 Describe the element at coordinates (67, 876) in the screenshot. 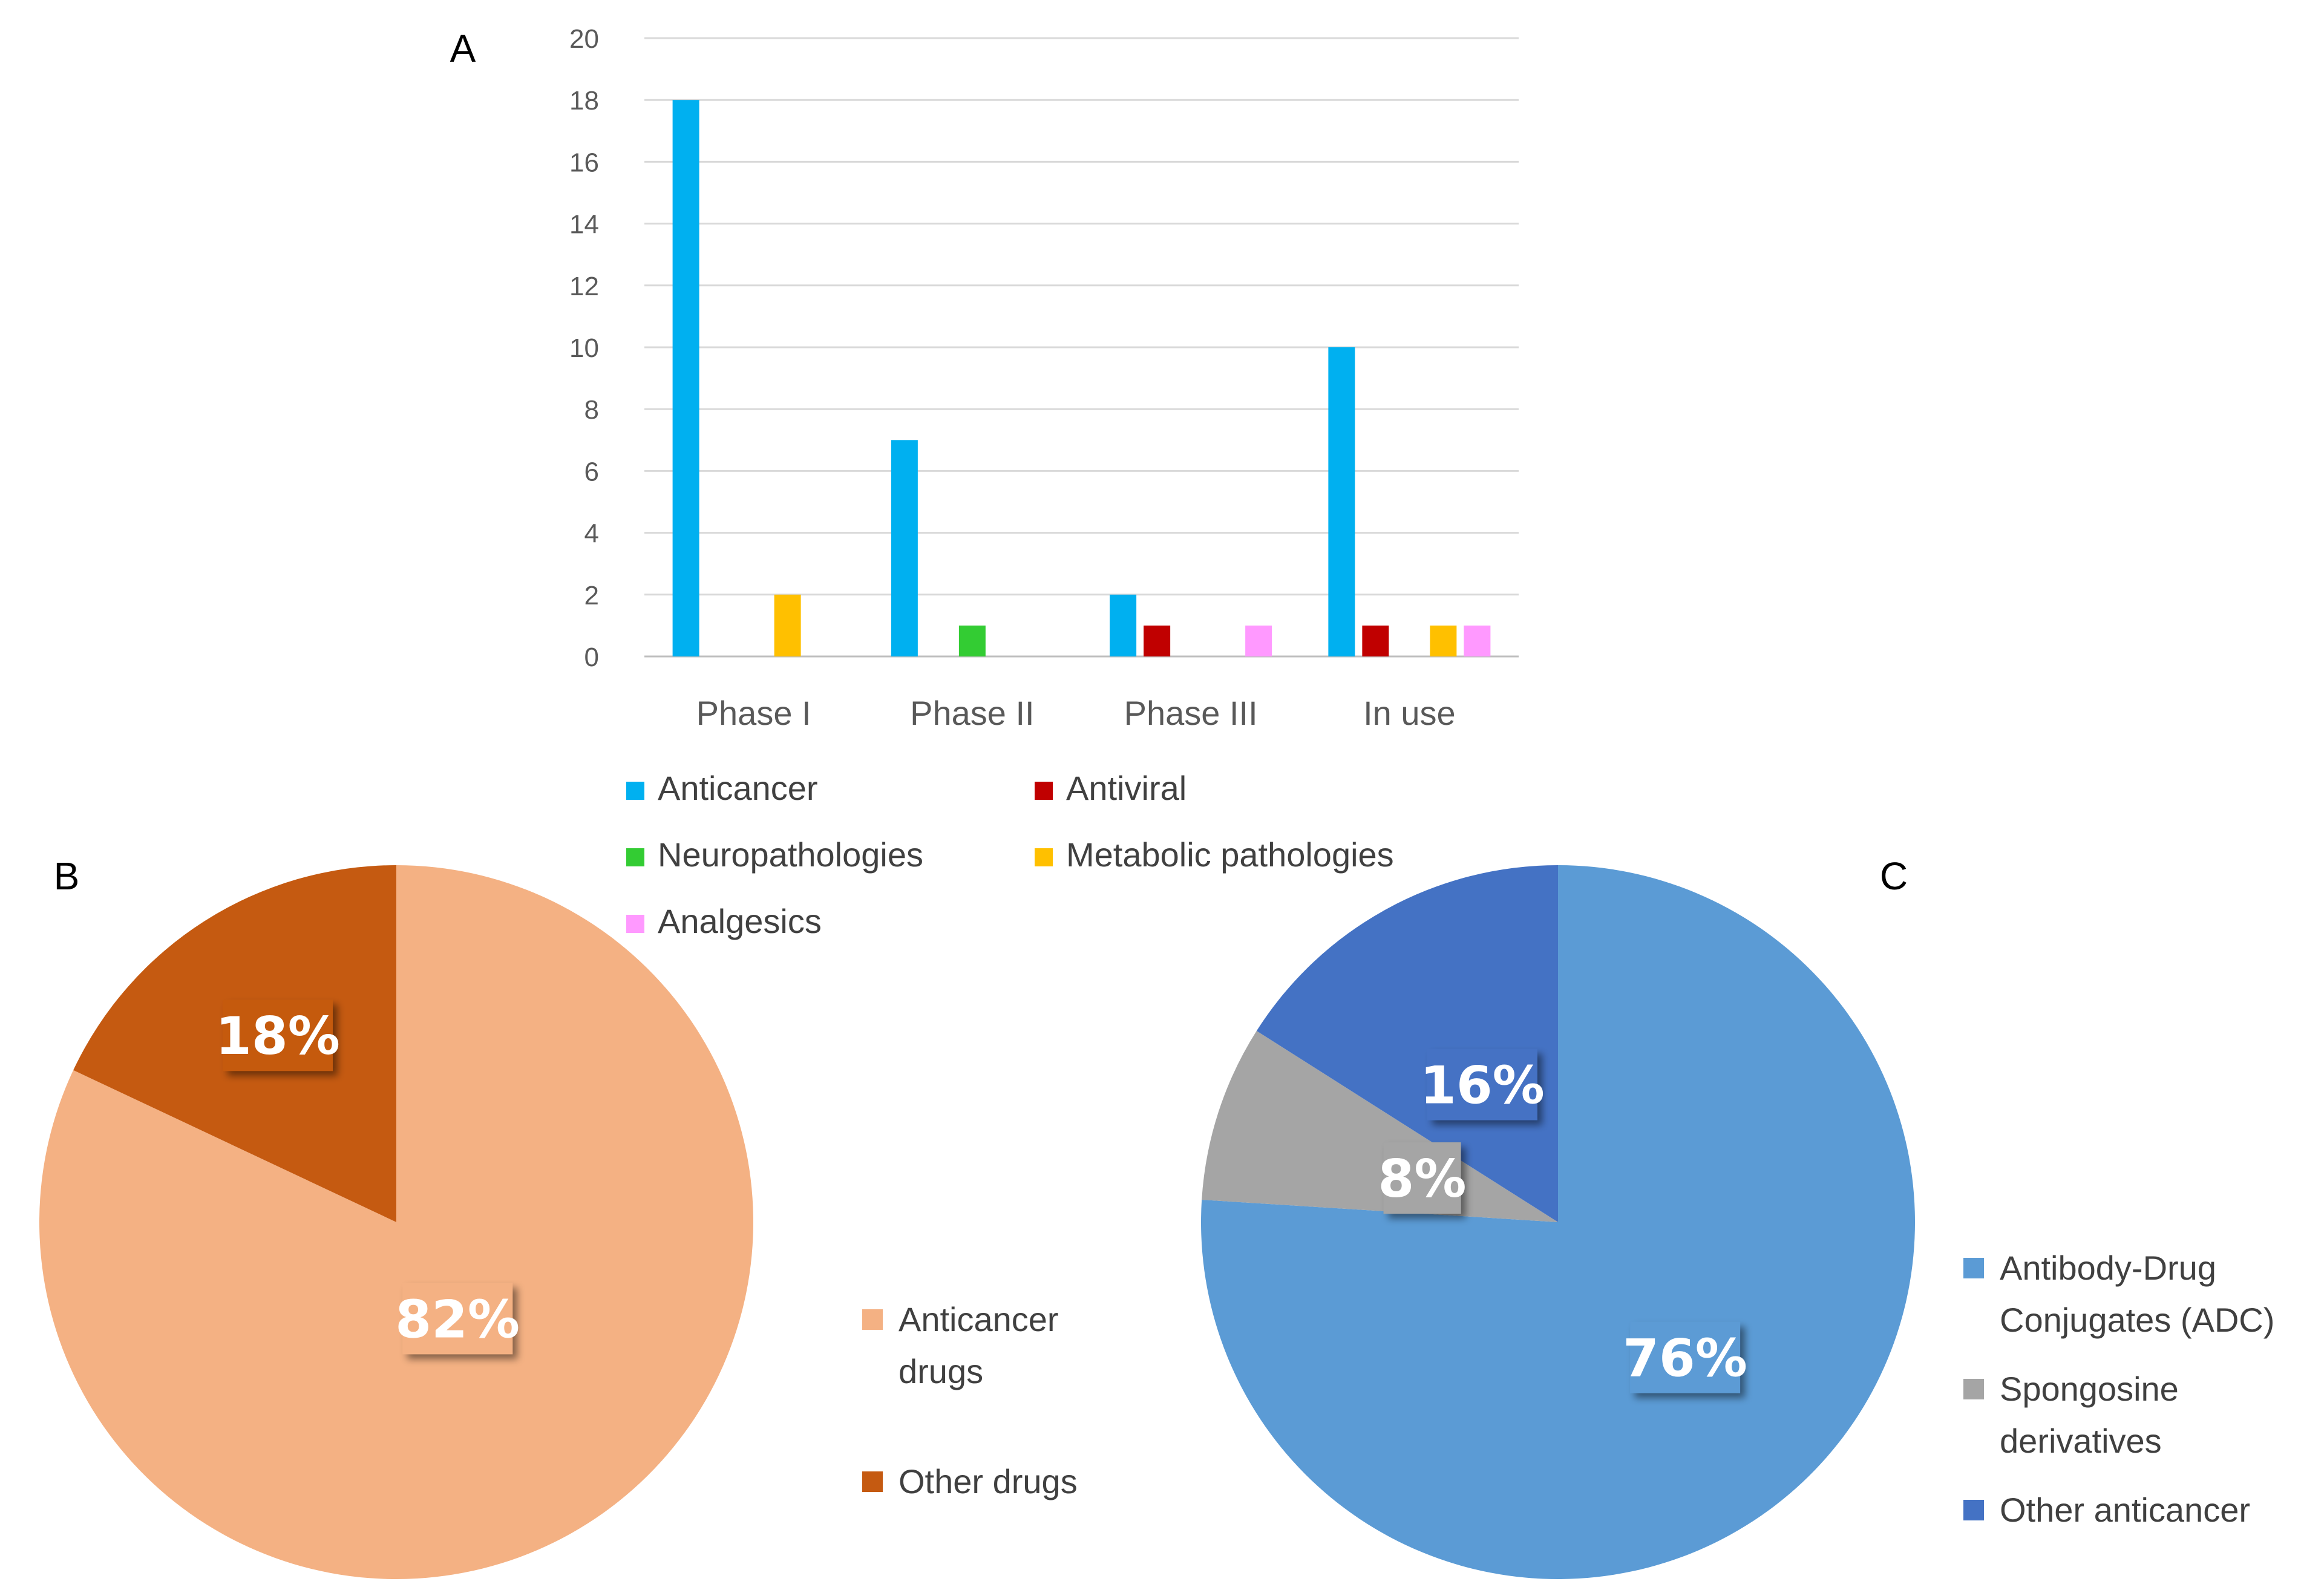

I see `panel-b-title: B` at that location.